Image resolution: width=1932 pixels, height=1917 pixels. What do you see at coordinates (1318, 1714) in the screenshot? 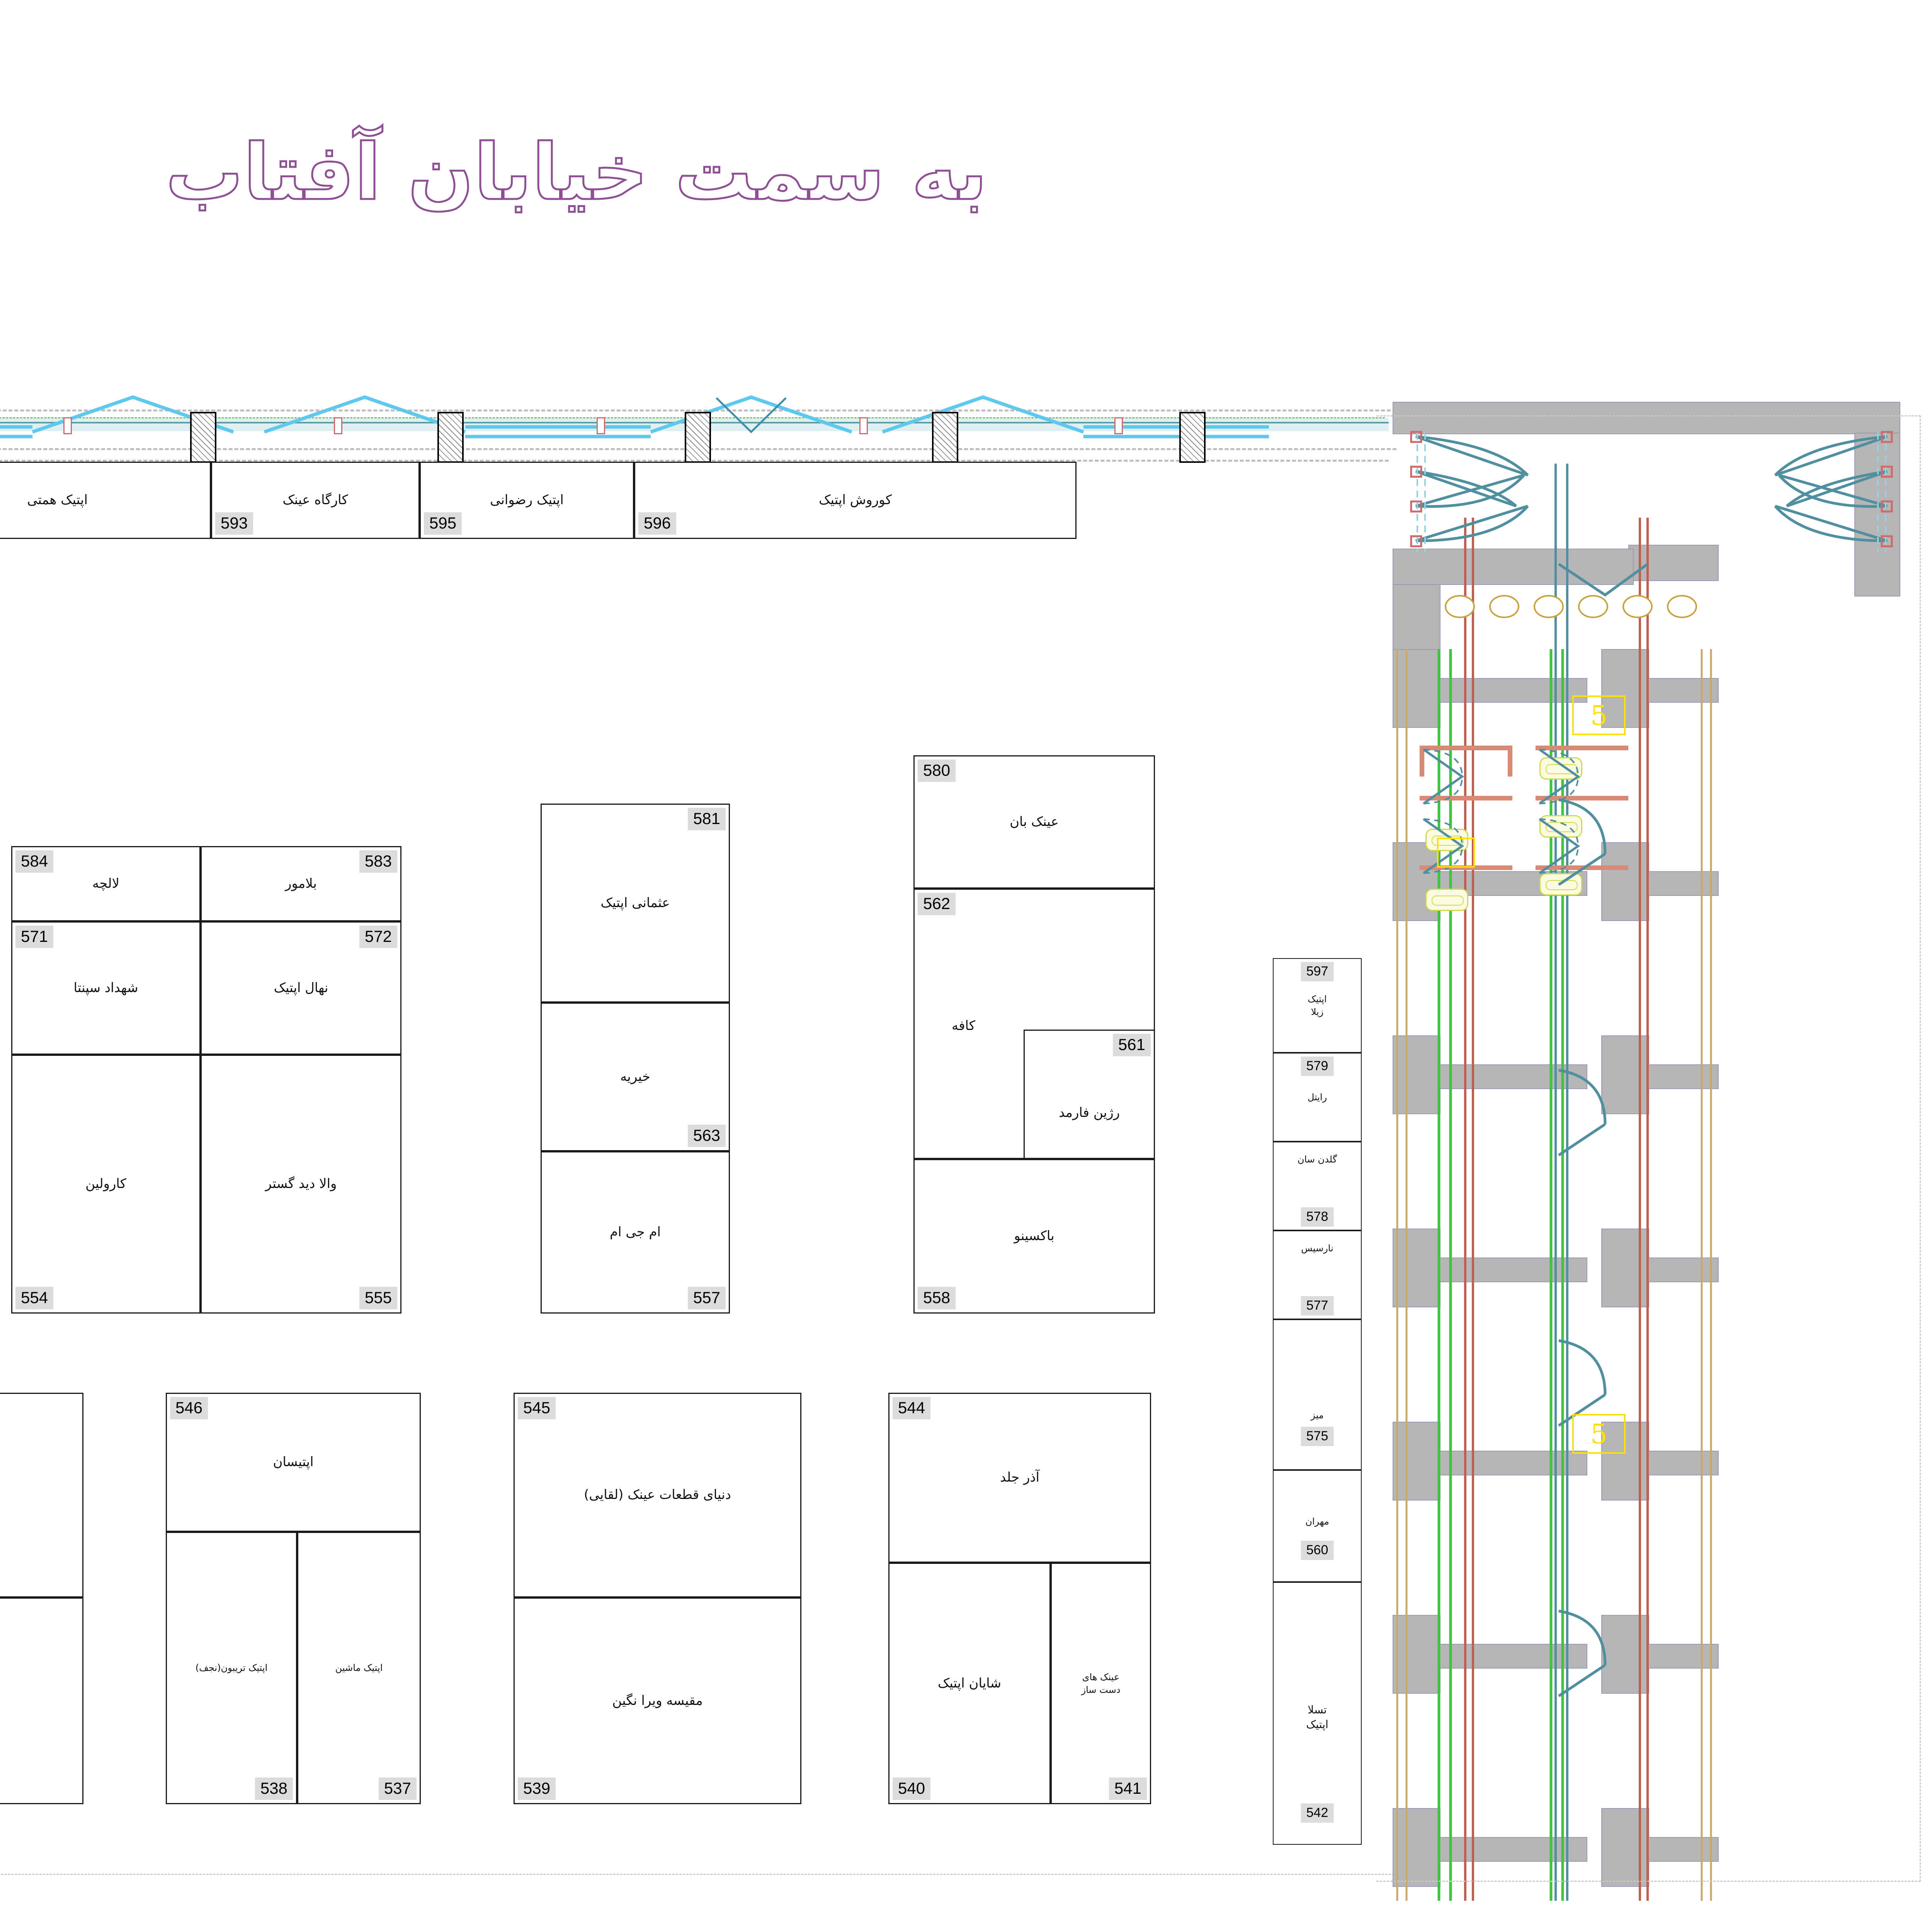
I see `unit-542: تسلا اپتیک 542` at bounding box center [1318, 1714].